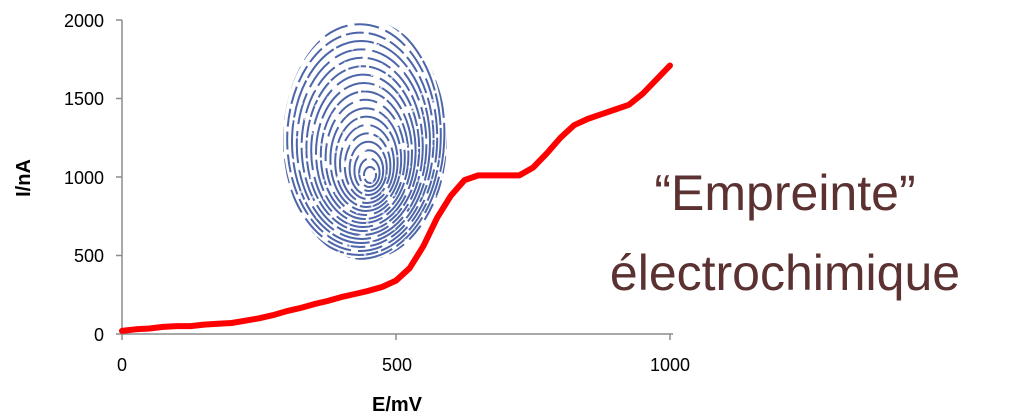 The height and width of the screenshot is (418, 1013). I want to click on y-tick-label: 1000, so click(84, 178).